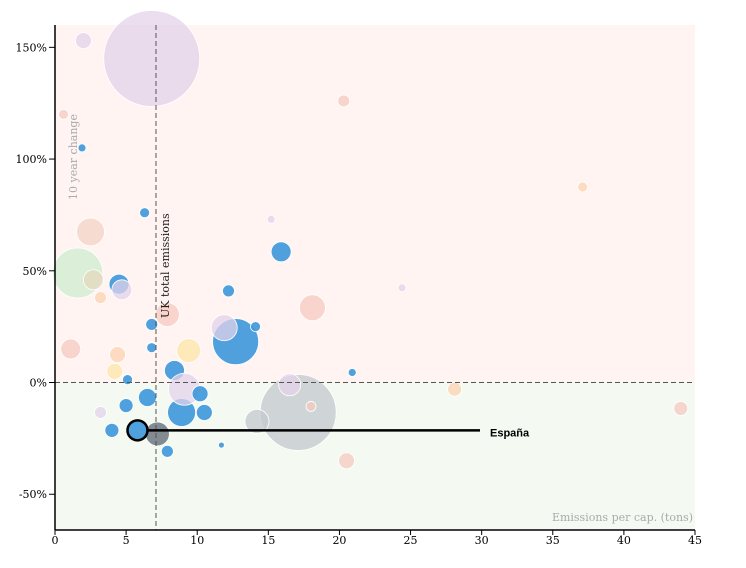 Image resolution: width=746 pixels, height=568 pixels. Describe the element at coordinates (482, 540) in the screenshot. I see `x-tick-label: 30` at that location.